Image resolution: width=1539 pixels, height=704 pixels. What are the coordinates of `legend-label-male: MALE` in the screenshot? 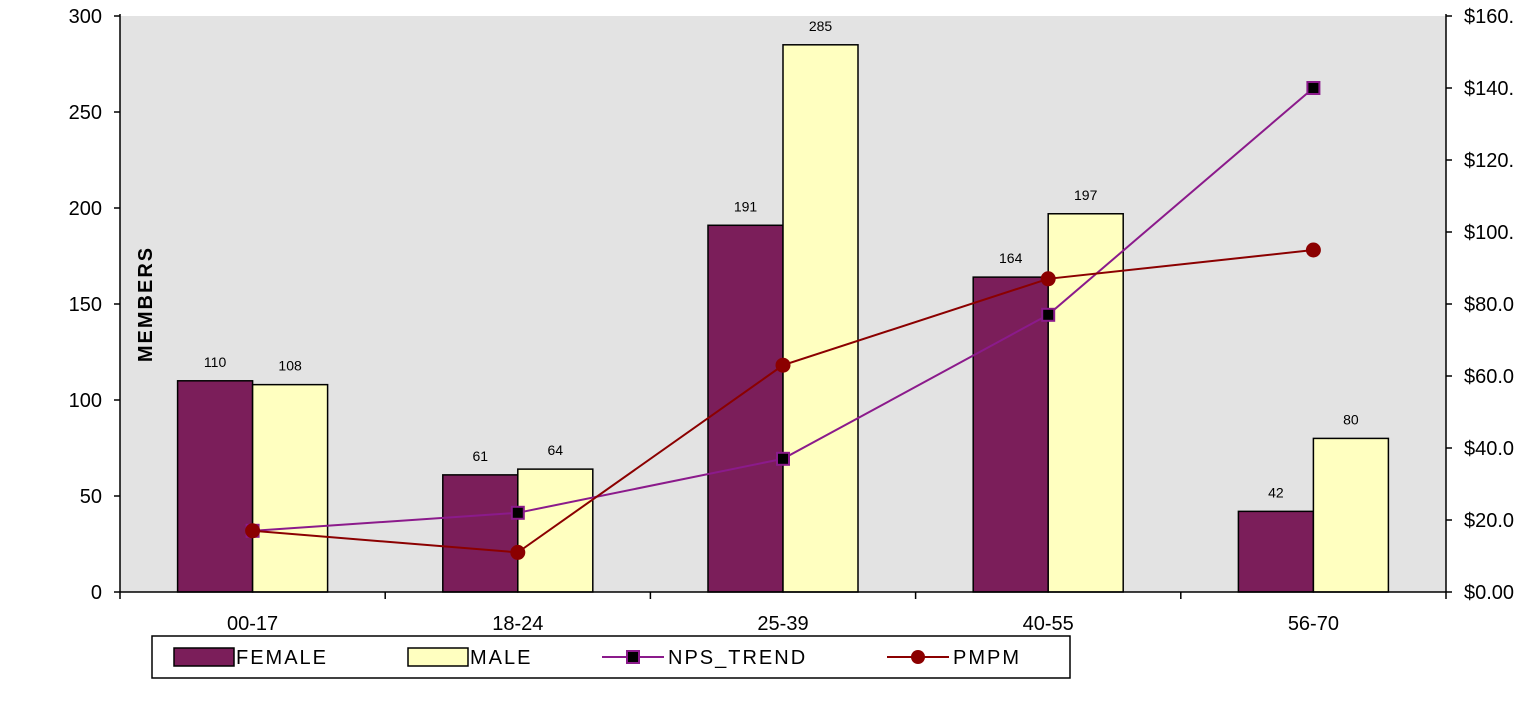 It's located at (501, 658).